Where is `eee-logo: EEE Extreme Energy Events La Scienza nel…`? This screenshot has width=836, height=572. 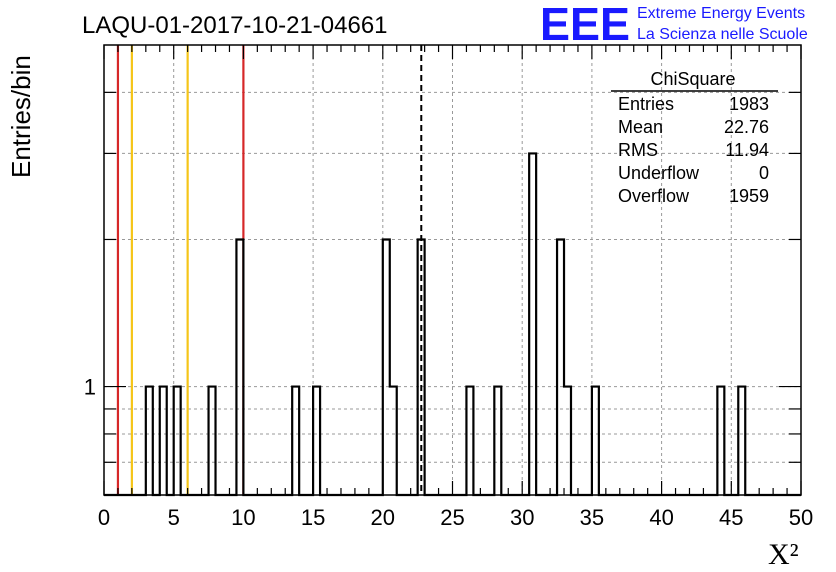
eee-logo: EEE Extreme Energy Events La Scienza nel… is located at coordinates (674, 25).